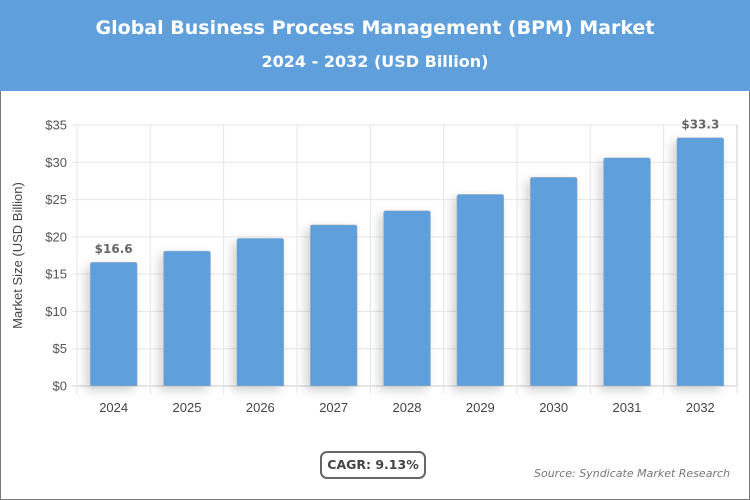 Image resolution: width=750 pixels, height=500 pixels. Describe the element at coordinates (56, 274) in the screenshot. I see `y-tick-label: $15` at that location.